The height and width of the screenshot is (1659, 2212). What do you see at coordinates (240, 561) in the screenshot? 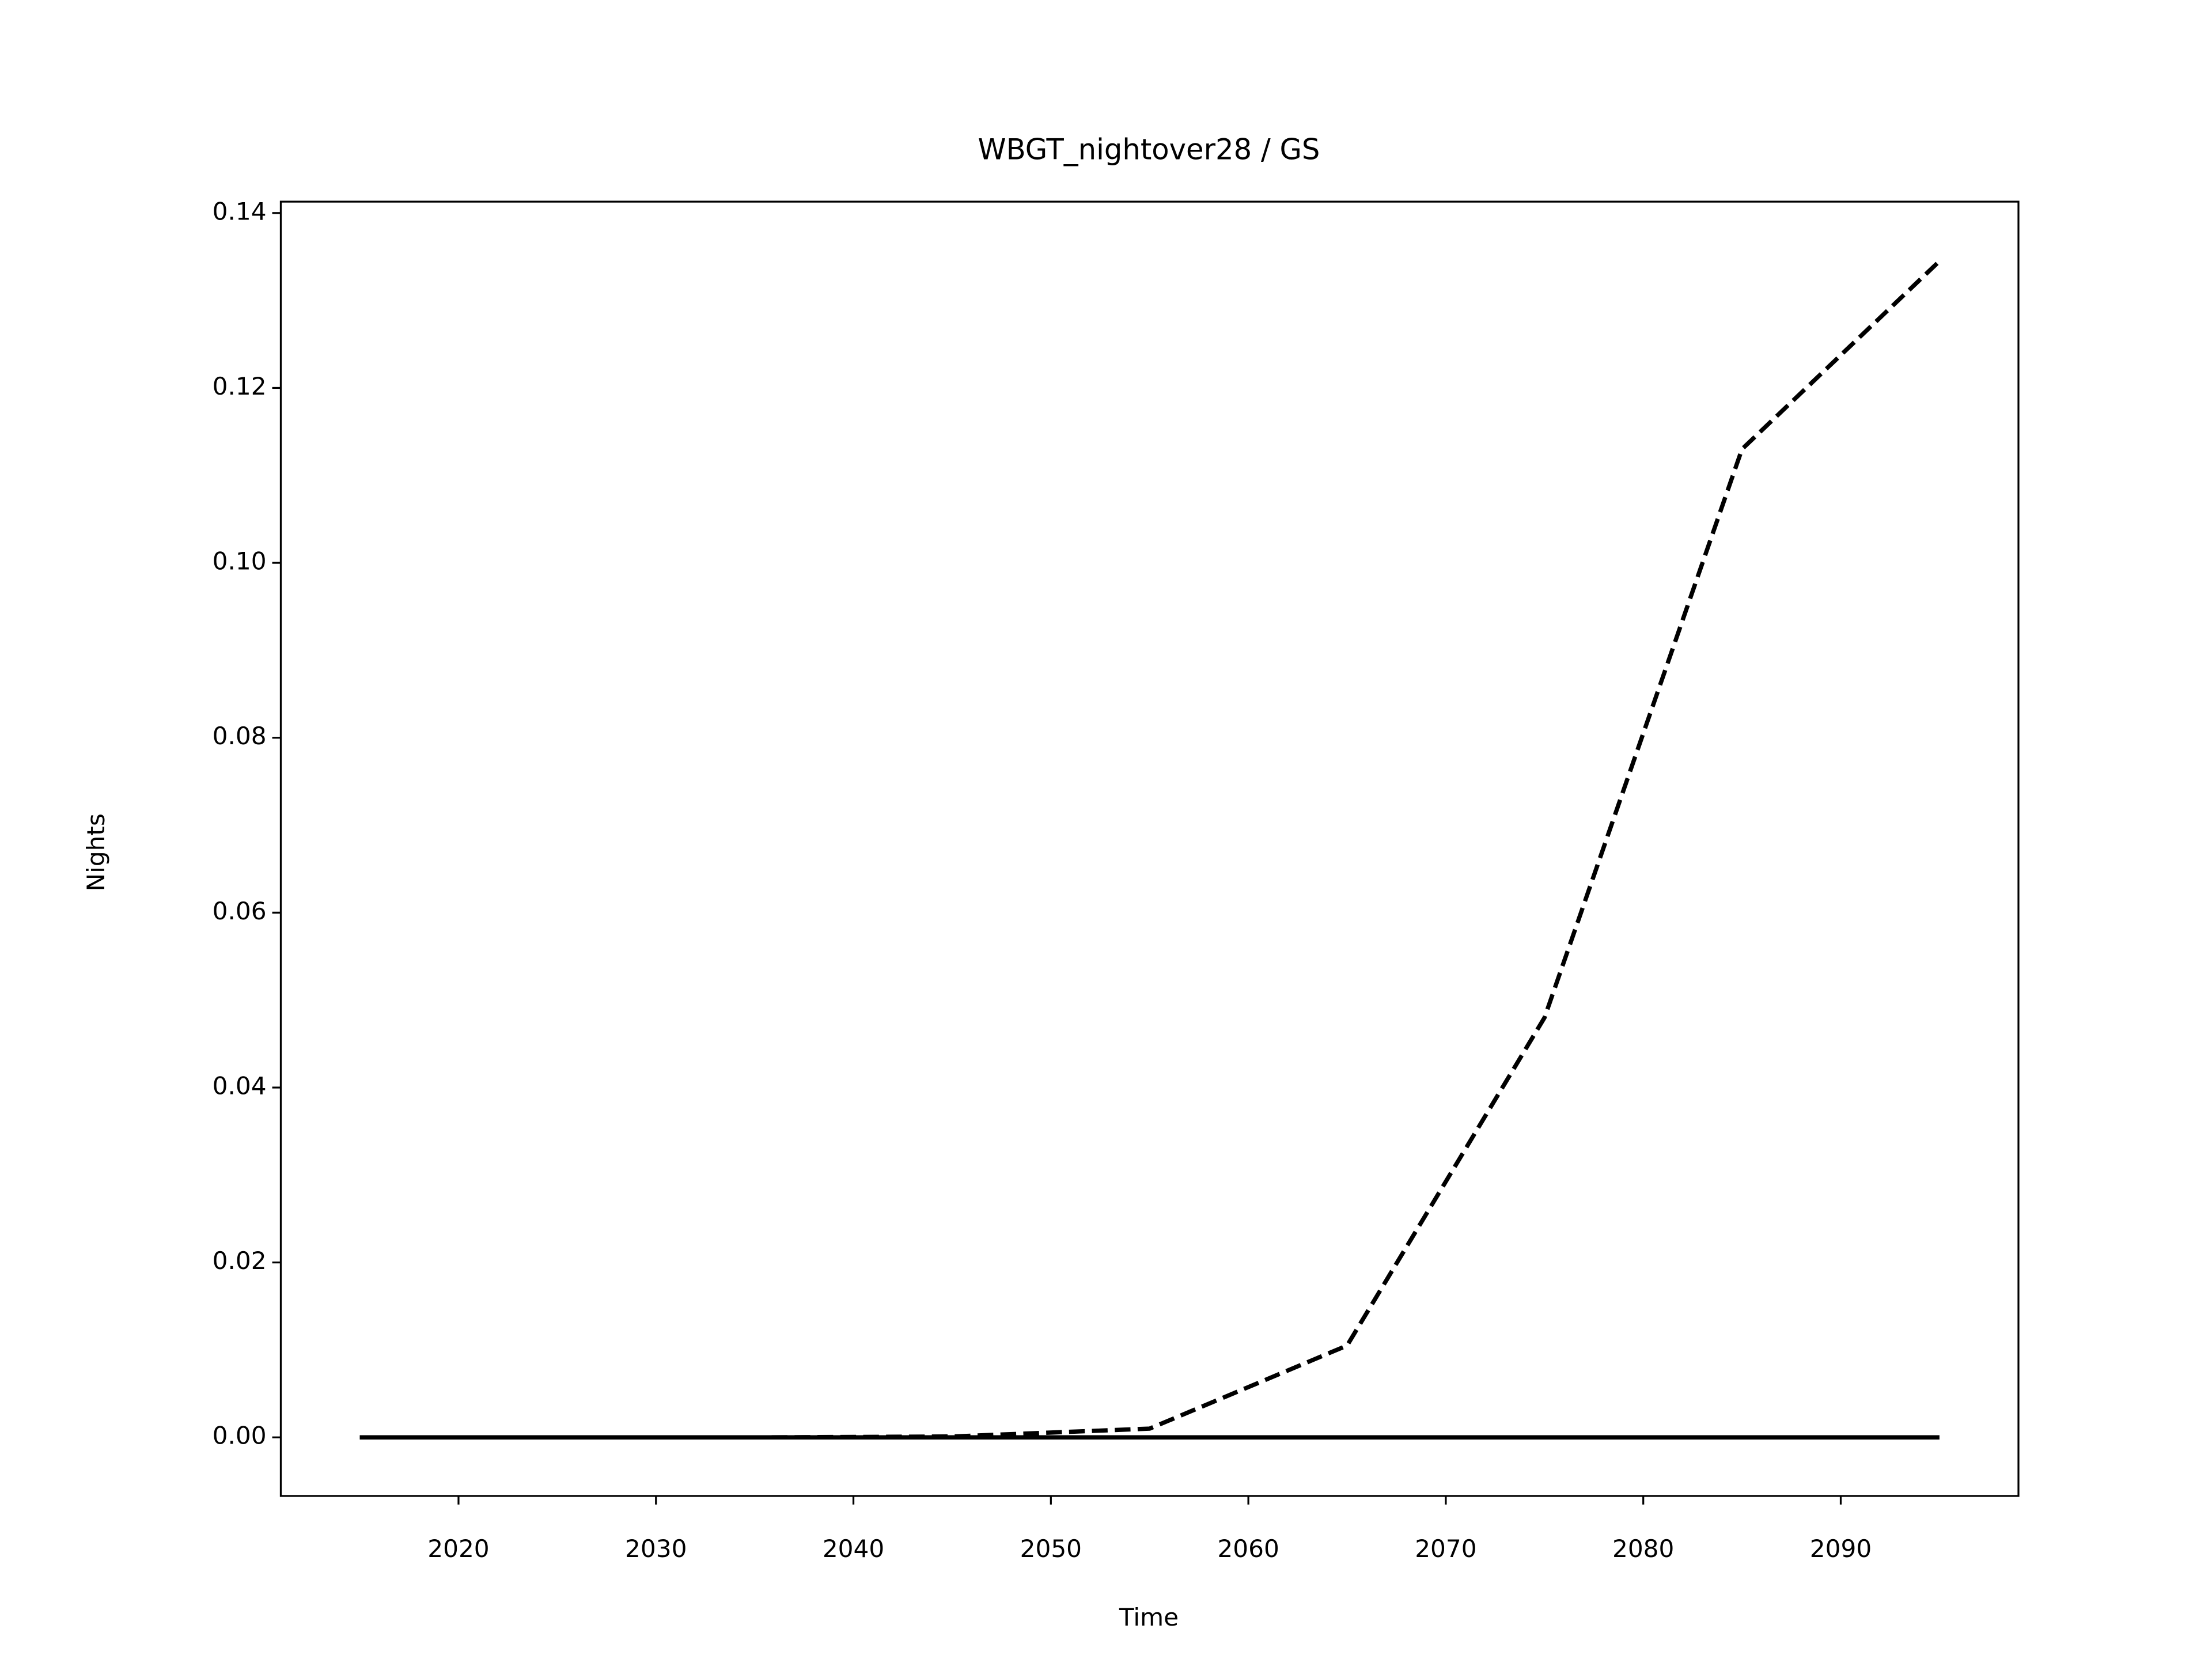
I see `y-tick-label: 0.10` at bounding box center [240, 561].